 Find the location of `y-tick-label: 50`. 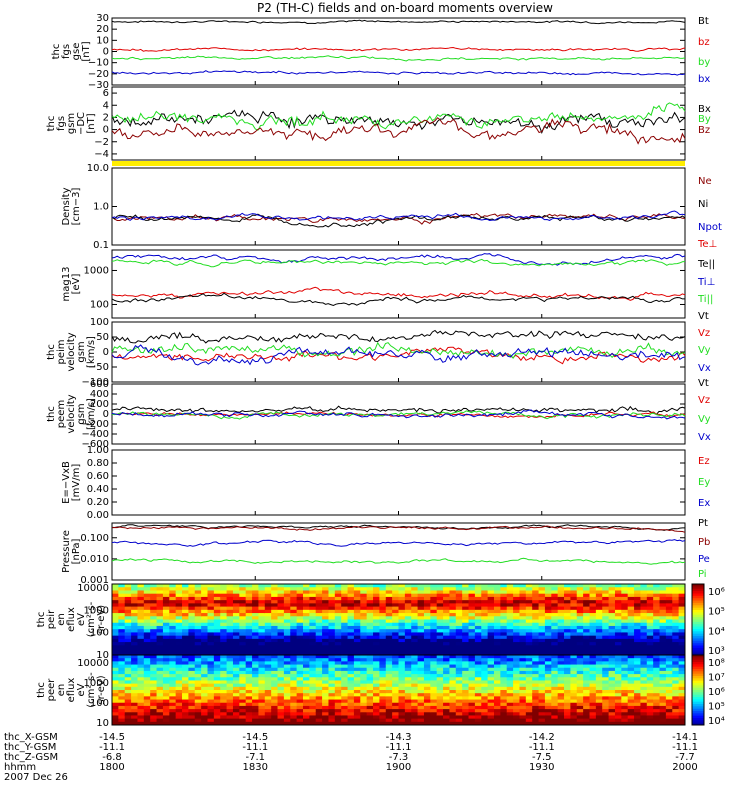

y-tick-label: 50 is located at coordinates (102, 337).